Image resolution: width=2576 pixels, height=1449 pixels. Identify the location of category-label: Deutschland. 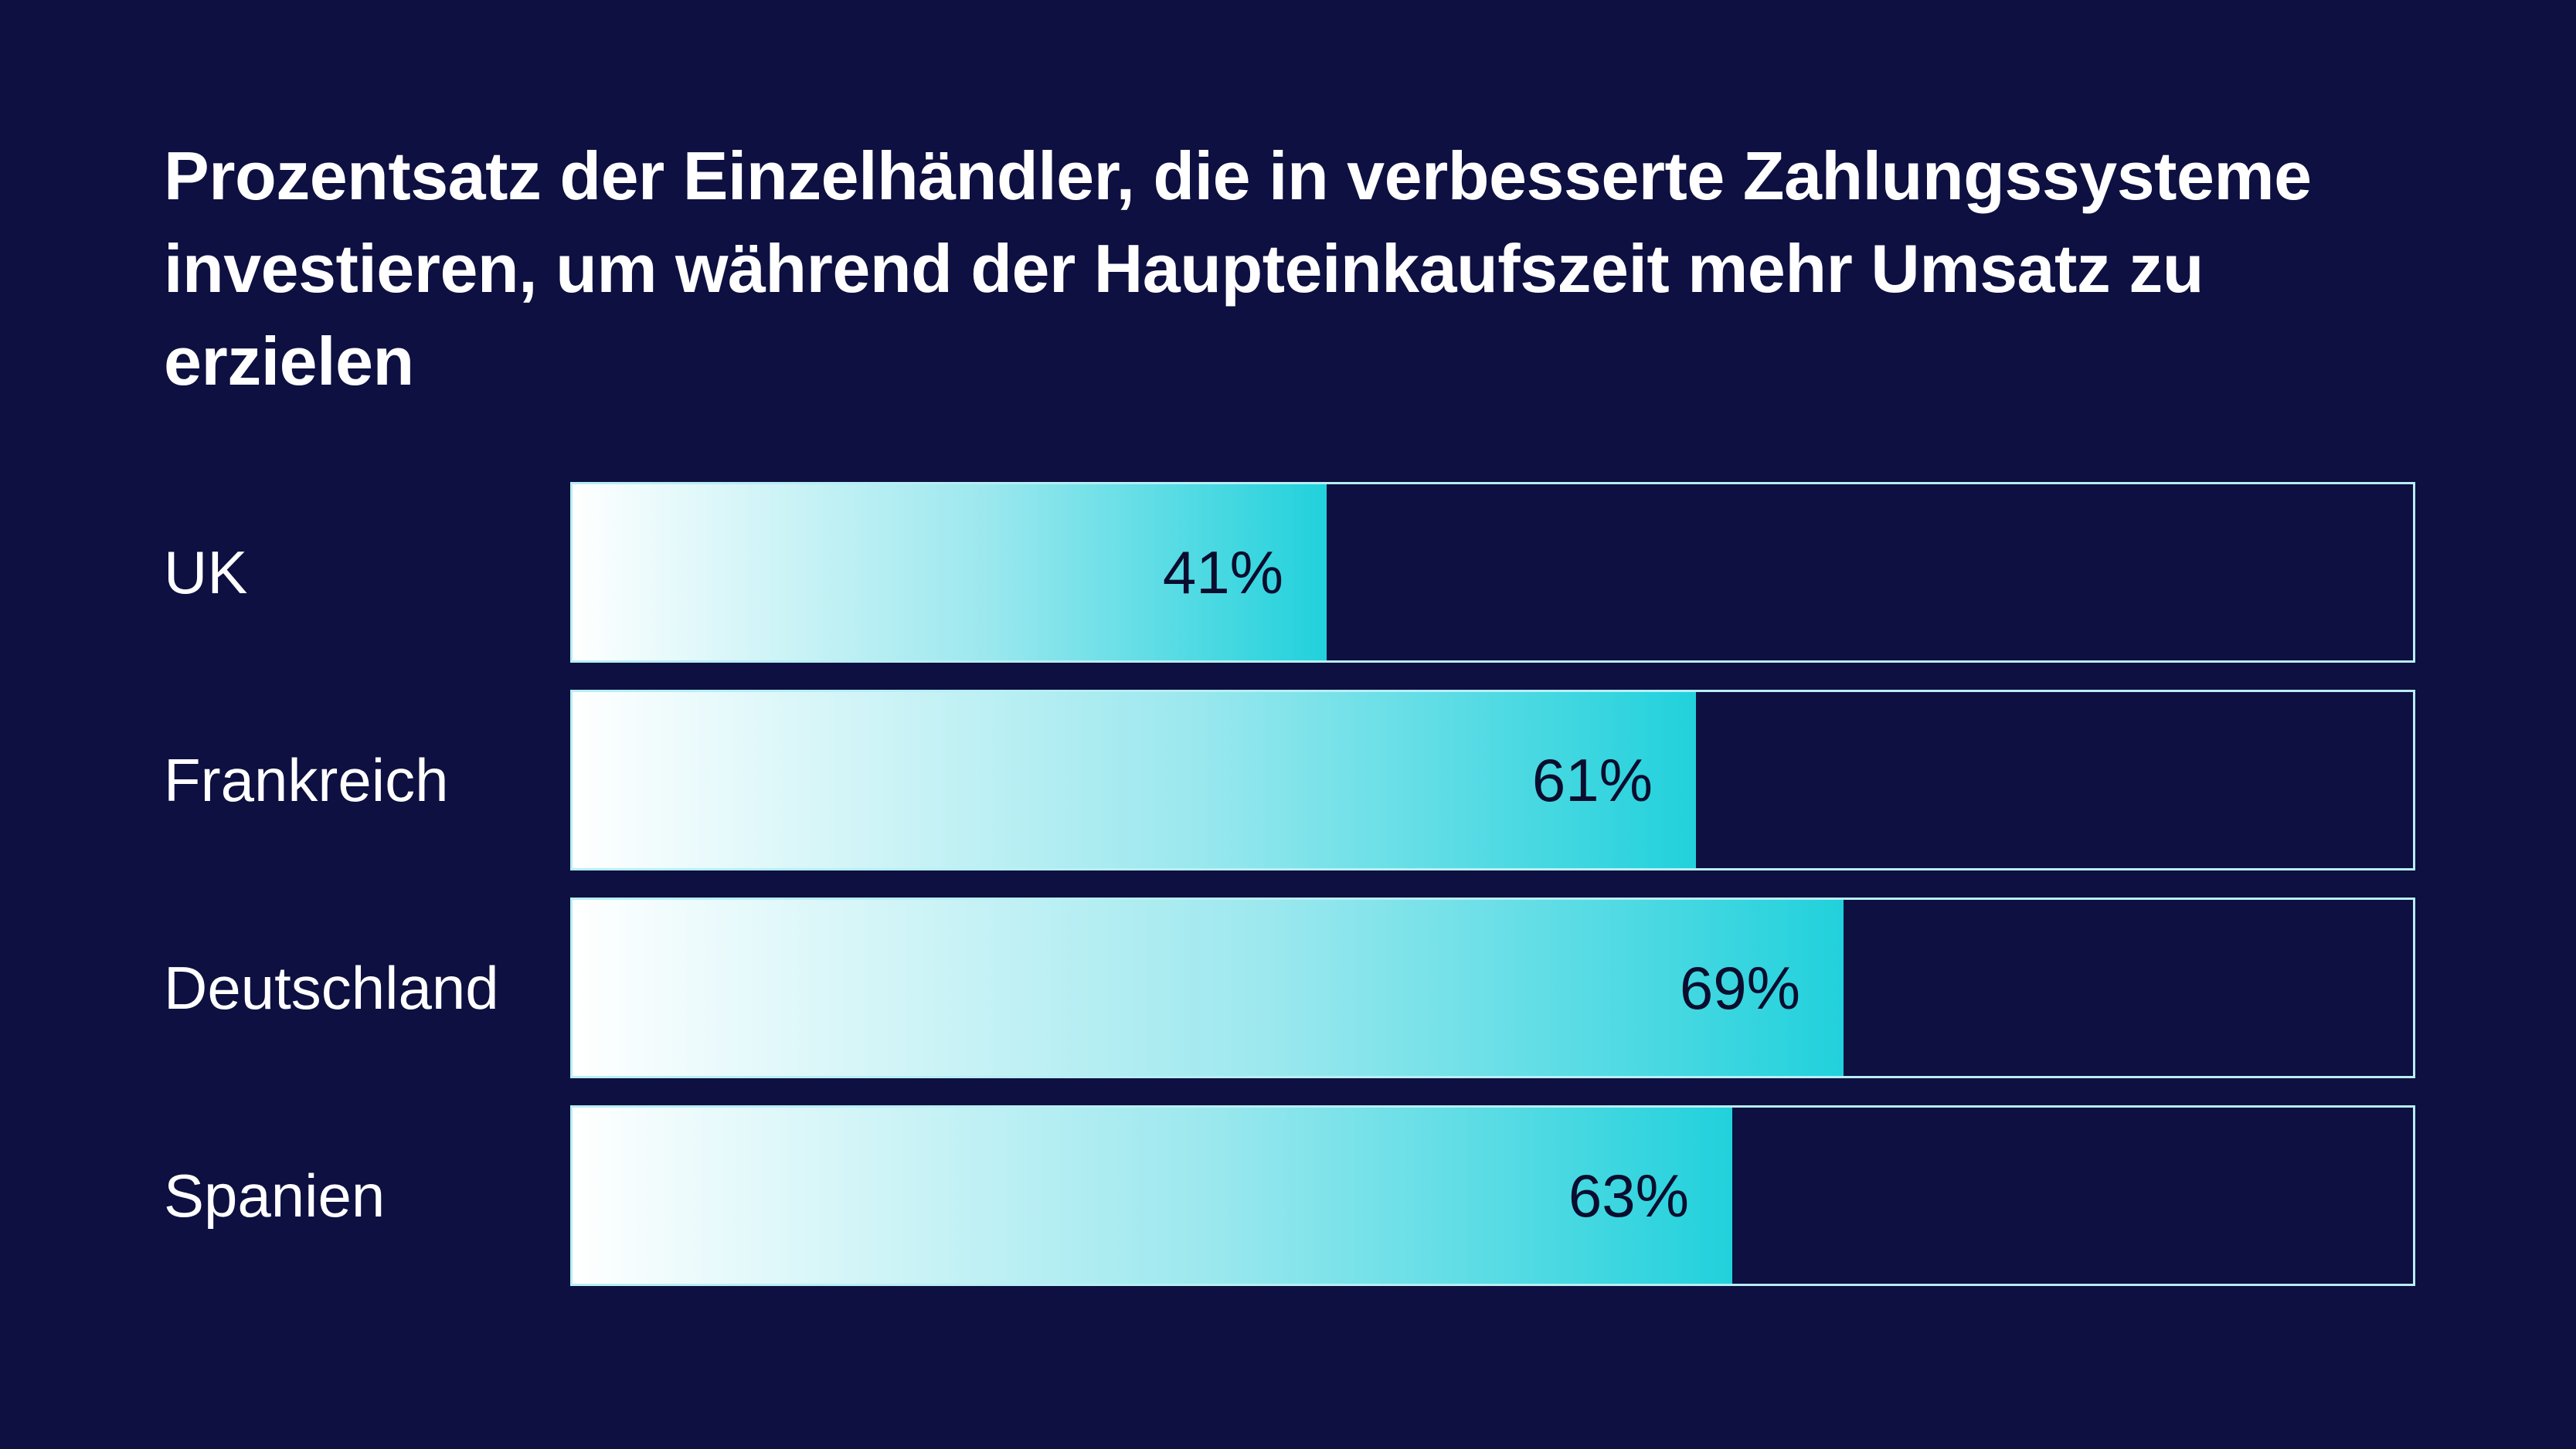
(331, 988).